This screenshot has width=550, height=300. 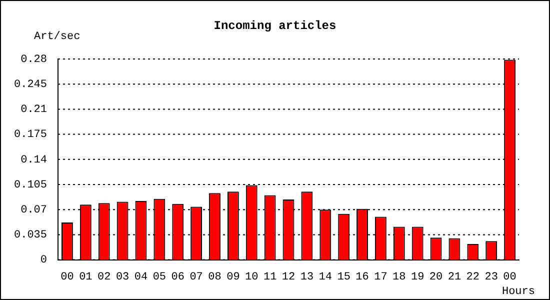 I want to click on x-tick-label: 06, so click(x=177, y=277).